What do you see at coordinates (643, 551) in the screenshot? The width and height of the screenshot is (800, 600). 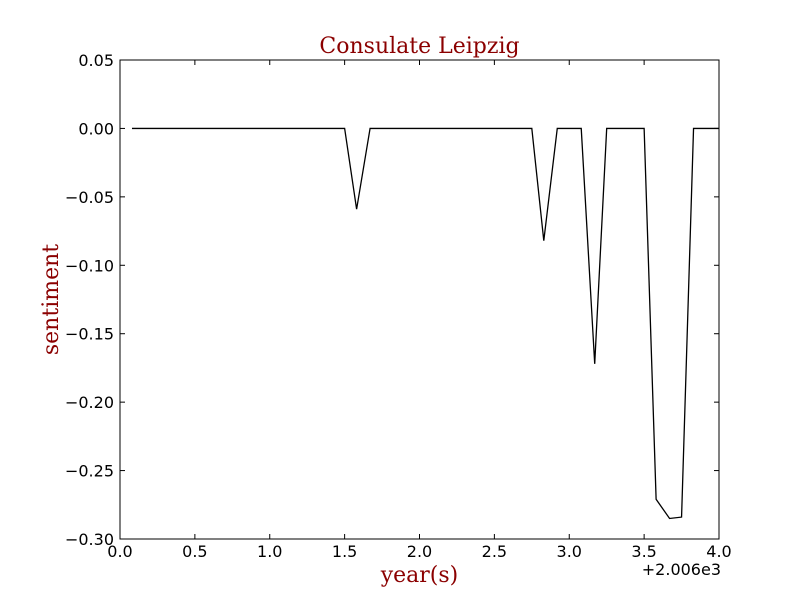 I see `x-tick-label: 3.5` at bounding box center [643, 551].